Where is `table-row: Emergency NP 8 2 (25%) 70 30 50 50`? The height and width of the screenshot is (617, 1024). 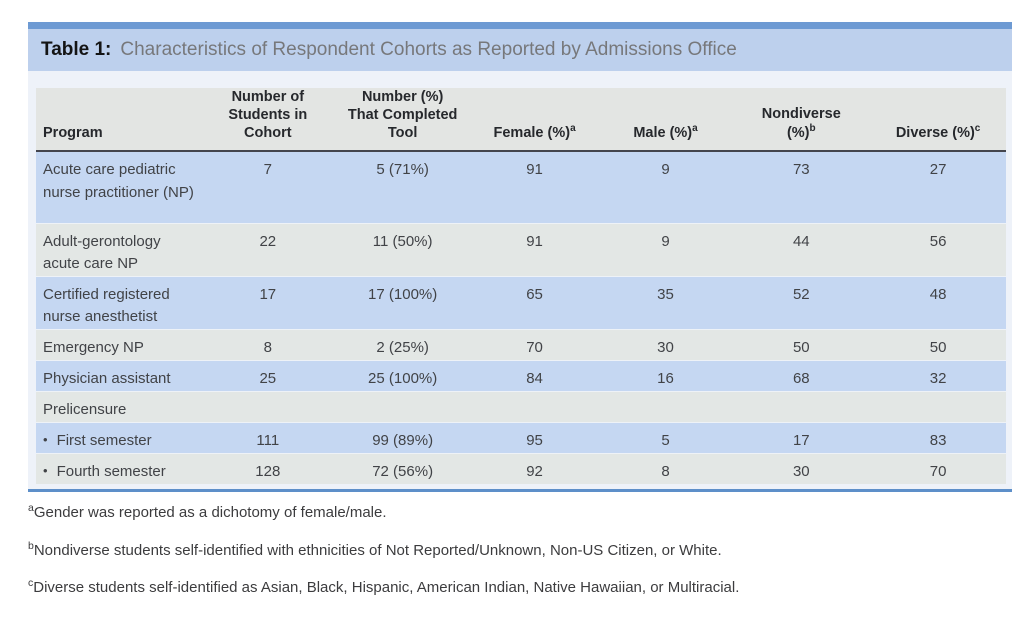 table-row: Emergency NP 8 2 (25%) 70 30 50 50 is located at coordinates (521, 344).